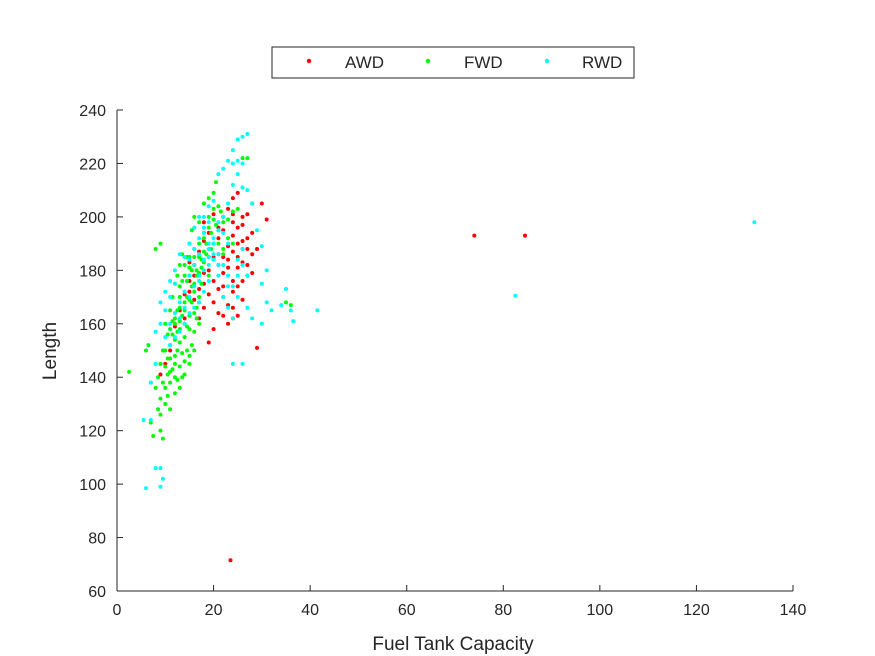 Image resolution: width=875 pixels, height=656 pixels. Describe the element at coordinates (309, 61) in the screenshot. I see `legend-marker-awd` at that location.